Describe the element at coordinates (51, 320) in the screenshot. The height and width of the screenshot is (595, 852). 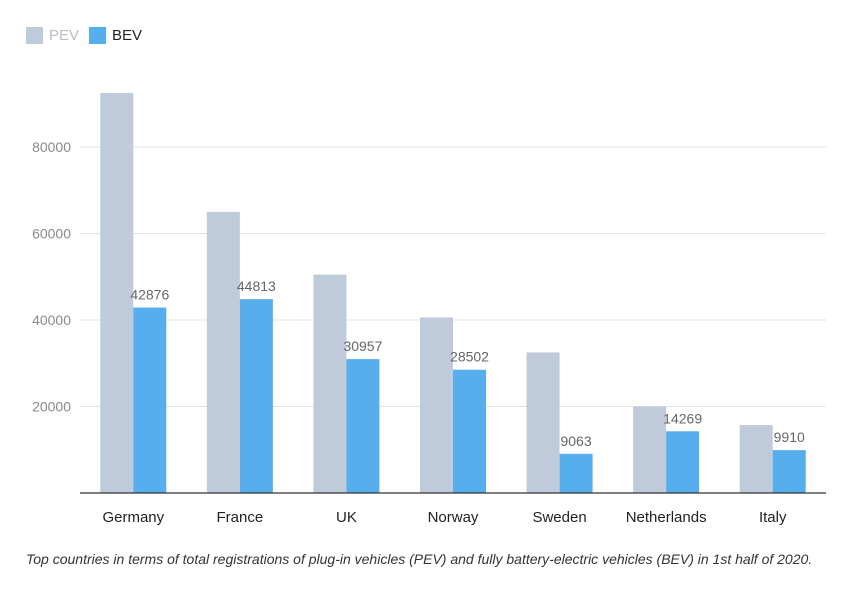
I see `y-tick-label-40000: 40000` at that location.